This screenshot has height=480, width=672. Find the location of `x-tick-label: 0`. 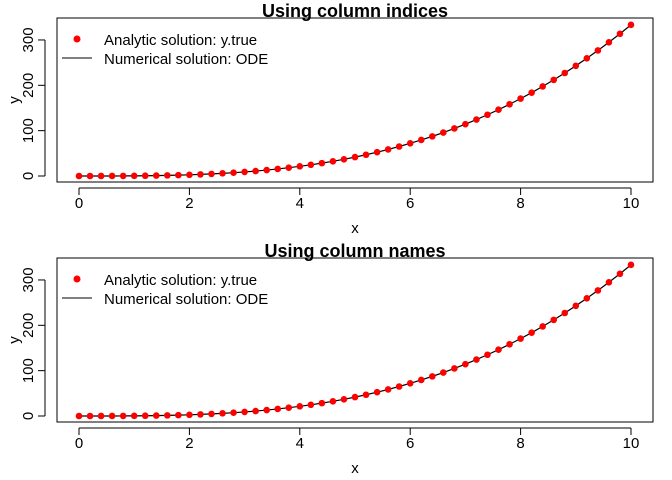

x-tick-label: 0 is located at coordinates (79, 203).